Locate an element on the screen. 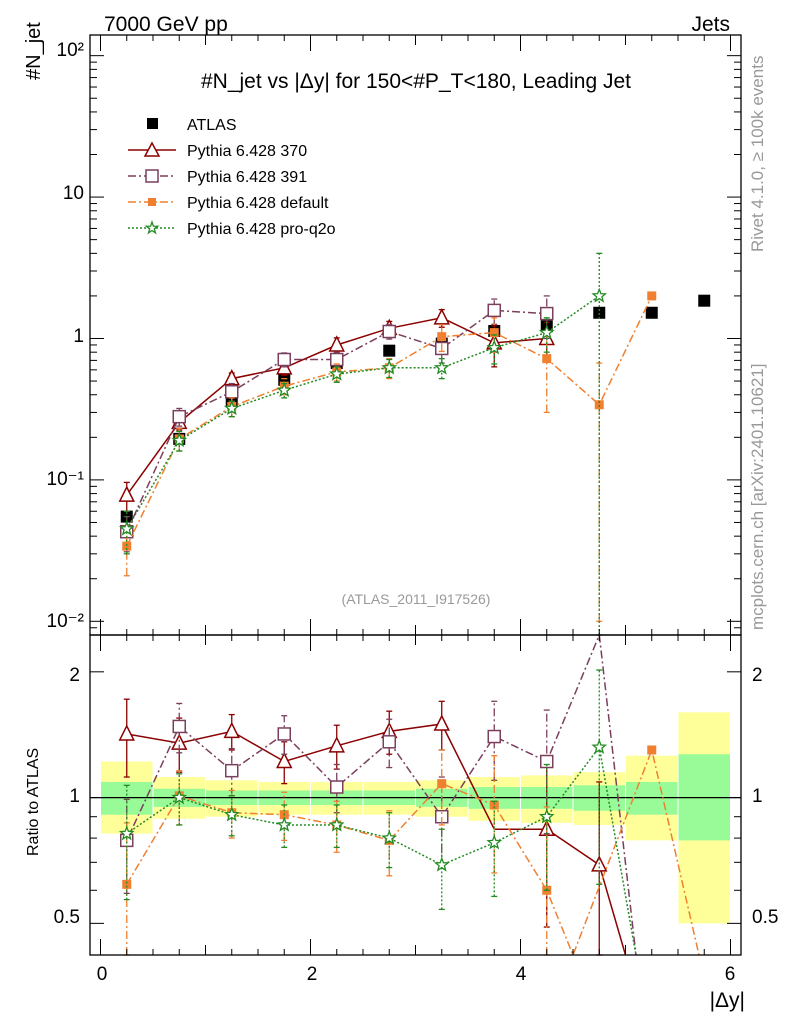 This screenshot has height=1024, width=786. legend-entry-pythia-pro-q2o: Pythia 6.428 pro-q2o is located at coordinates (232, 228).